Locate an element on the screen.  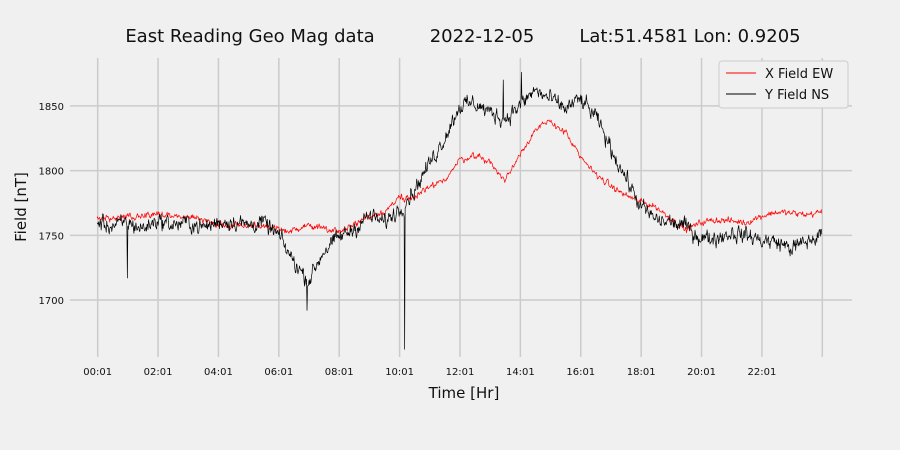
x-tick-label: 12:01 is located at coordinates (460, 372).